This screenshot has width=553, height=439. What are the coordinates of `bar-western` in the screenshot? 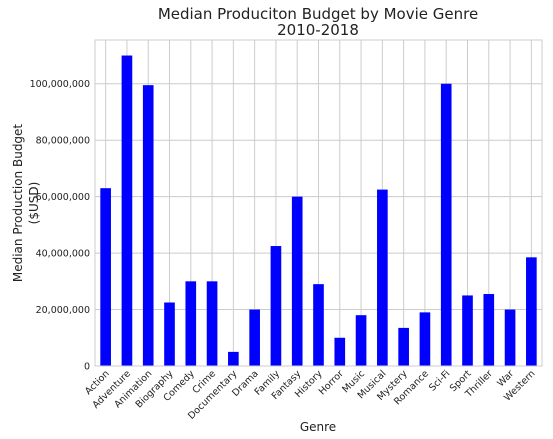 It's located at (531, 311).